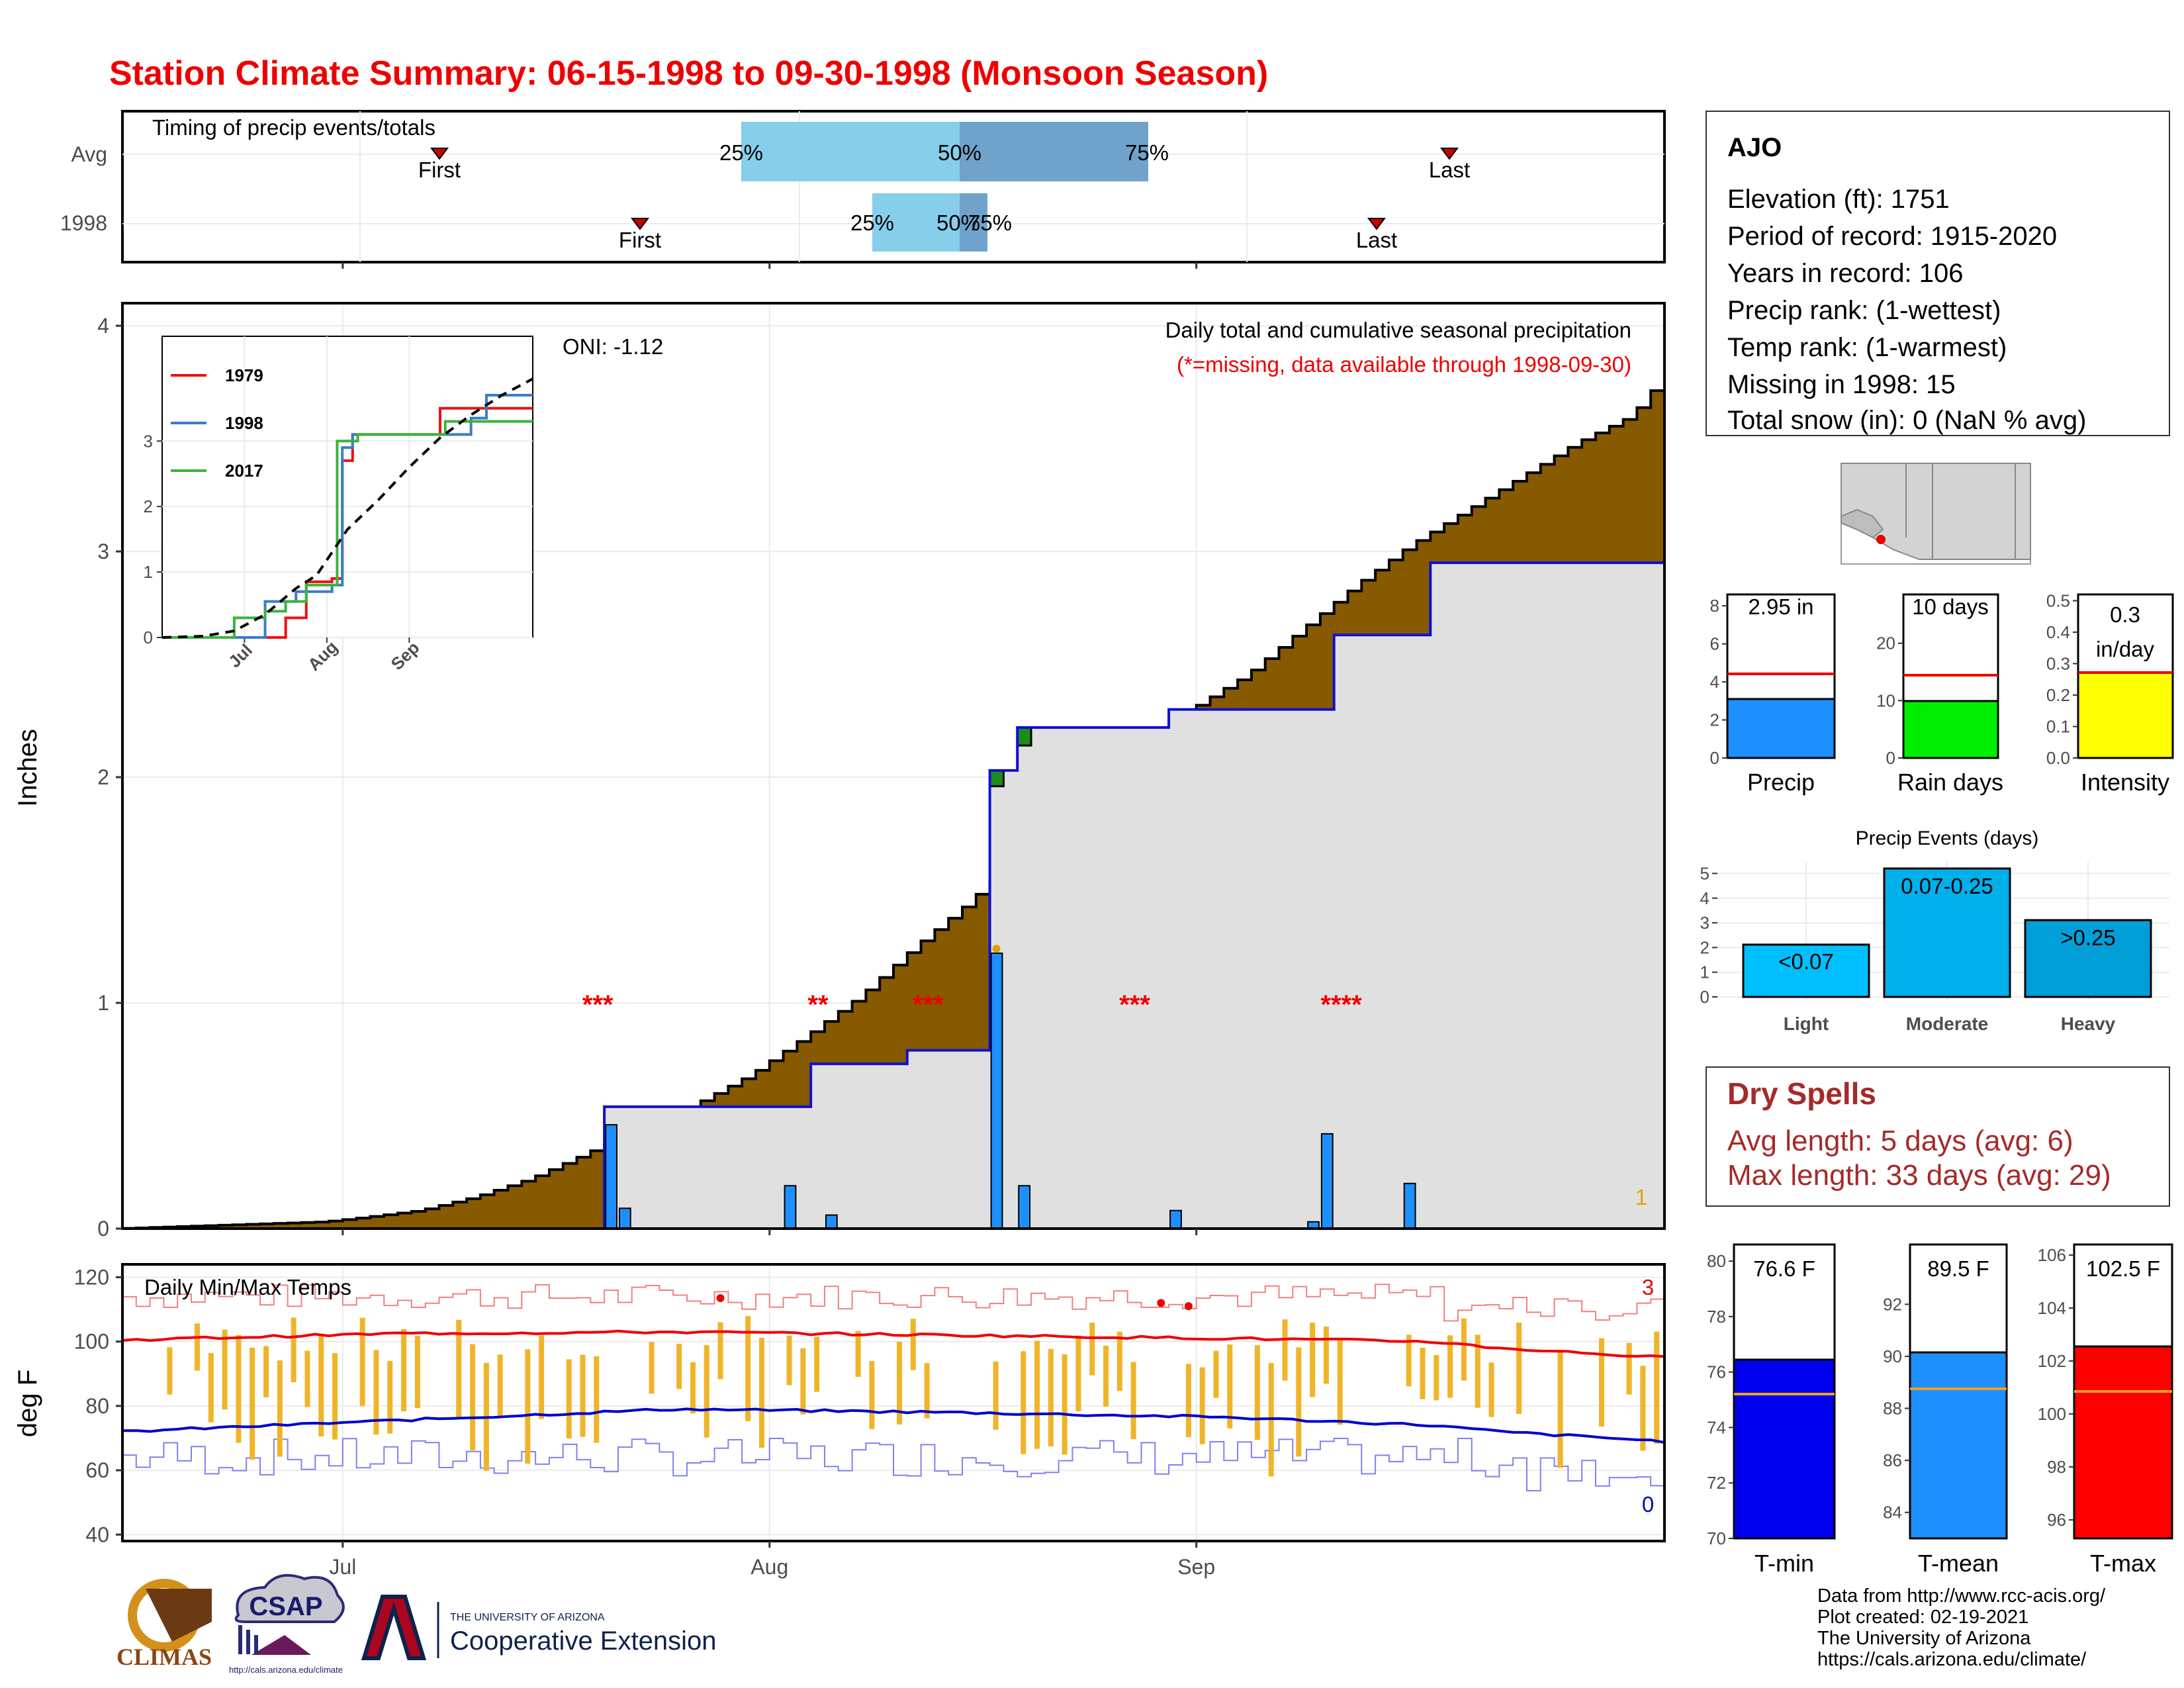 The width and height of the screenshot is (2184, 1688). What do you see at coordinates (1716, 1427) in the screenshot?
I see `axis-tick-label: 74` at bounding box center [1716, 1427].